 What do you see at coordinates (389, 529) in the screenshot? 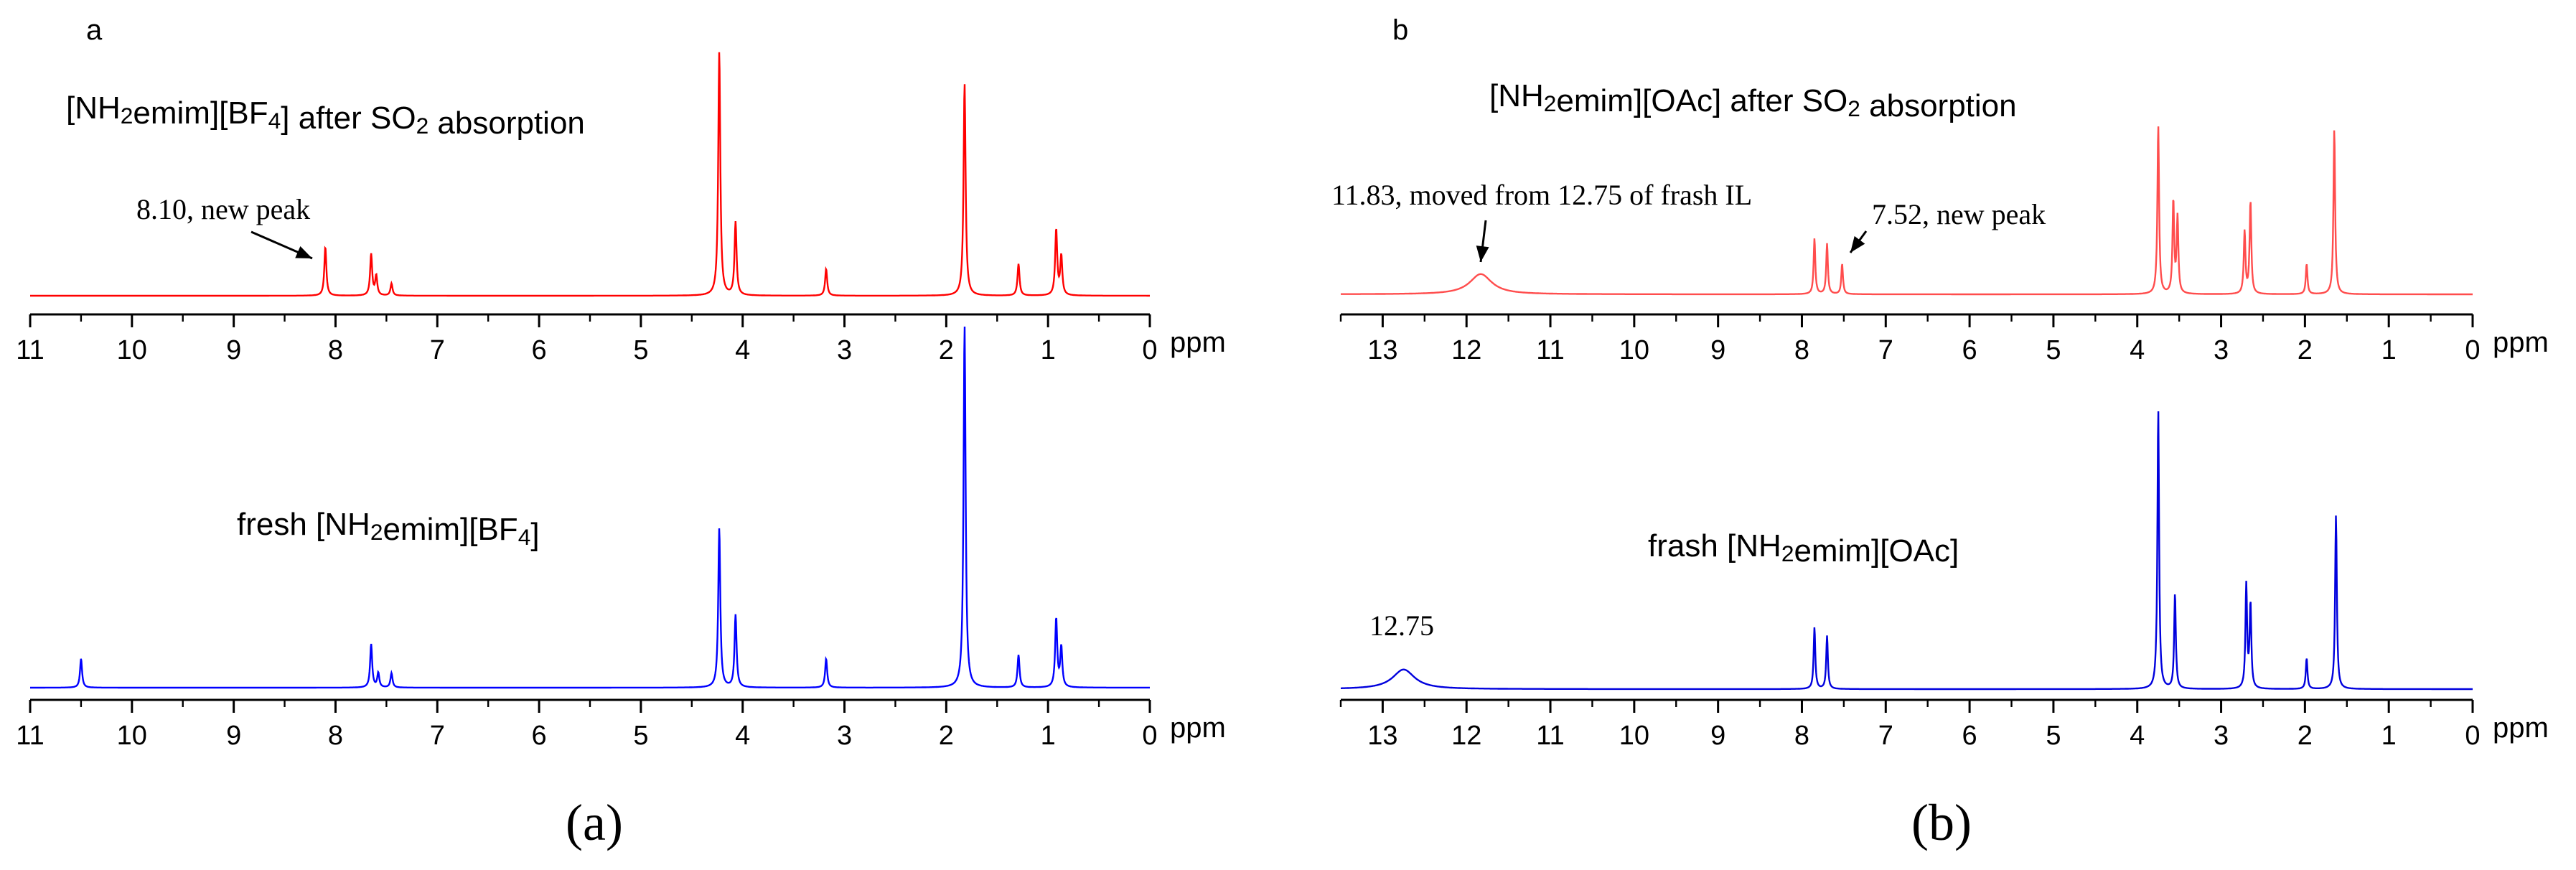
I see `trace-title: fresh [NH2emim][BF4]` at bounding box center [389, 529].